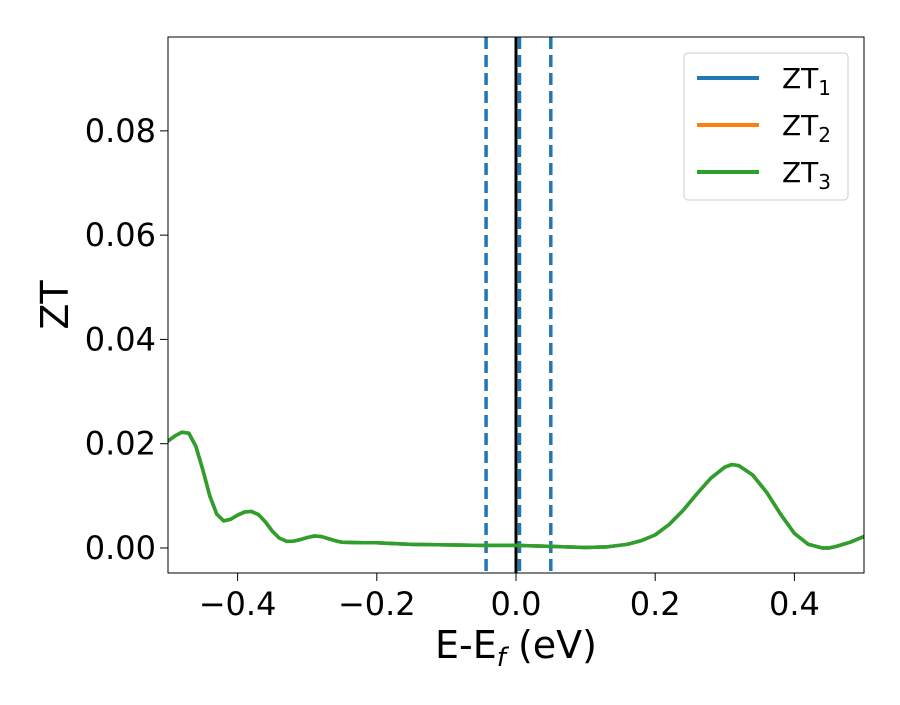 This screenshot has height=705, width=900. Describe the element at coordinates (824, 182) in the screenshot. I see `legend-label-sub: 3` at that location.